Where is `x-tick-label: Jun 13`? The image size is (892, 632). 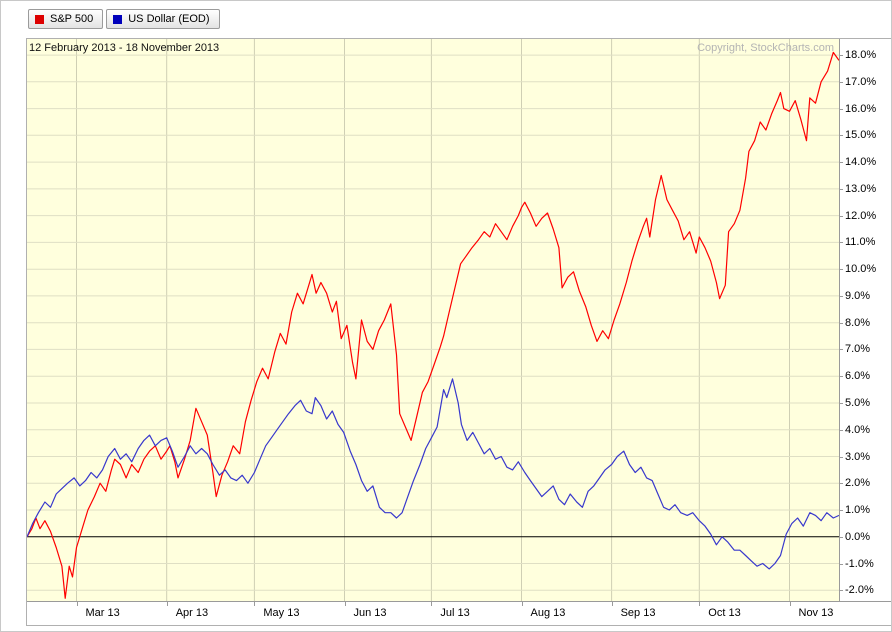 x-tick-label: Jun 13 is located at coordinates (370, 613).